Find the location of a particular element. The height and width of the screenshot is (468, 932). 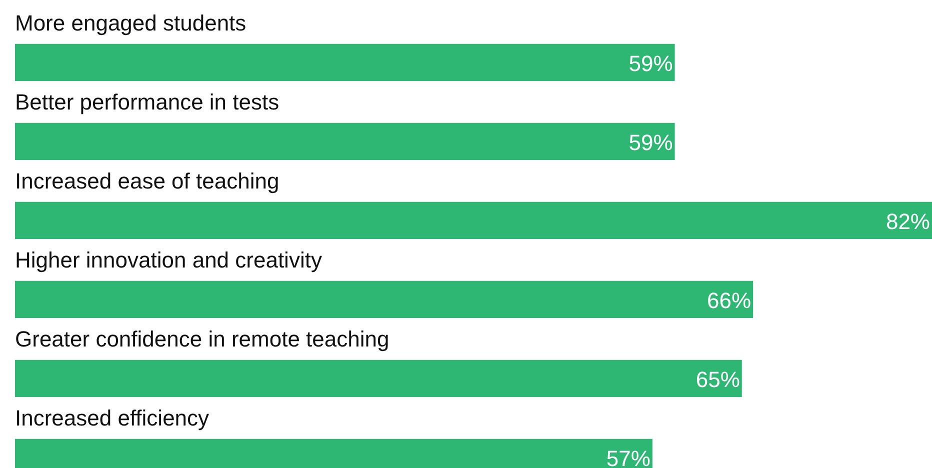

y-tick-label: Greater confidence in remote teaching is located at coordinates (202, 339).